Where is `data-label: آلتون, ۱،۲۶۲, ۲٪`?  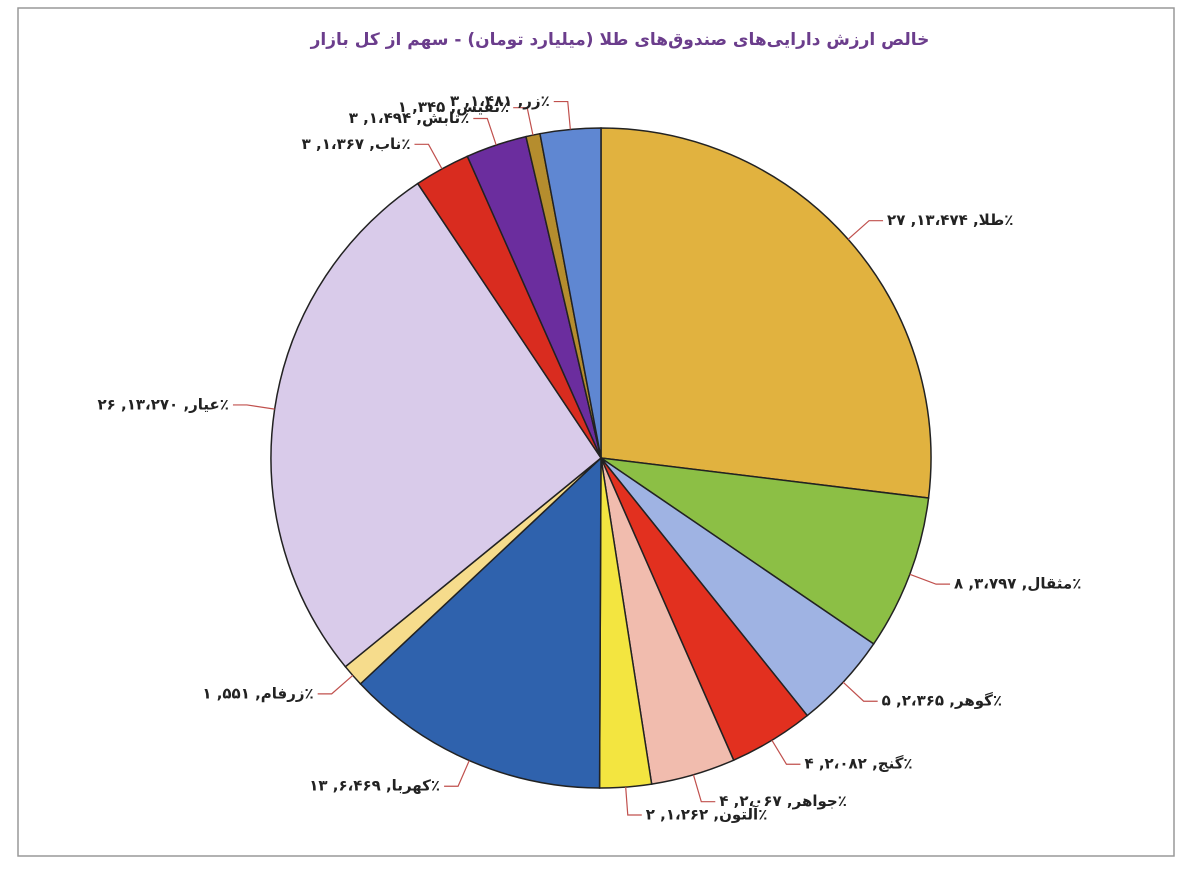 data-label: آلتون, ۱،۲۶۲, ۲٪ is located at coordinates (707, 814).